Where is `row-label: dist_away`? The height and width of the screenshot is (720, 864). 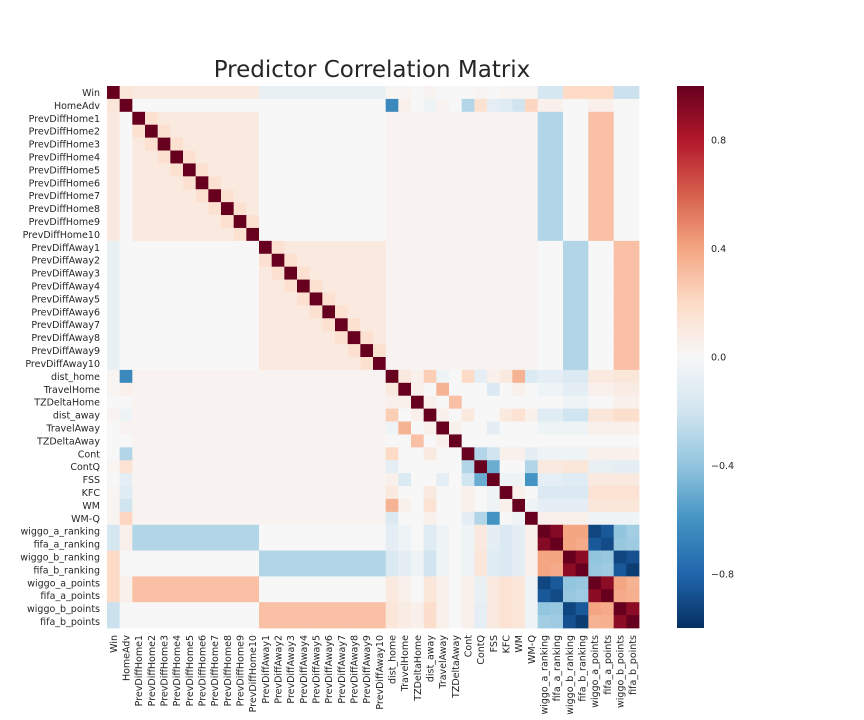
row-label: dist_away is located at coordinates (77, 416).